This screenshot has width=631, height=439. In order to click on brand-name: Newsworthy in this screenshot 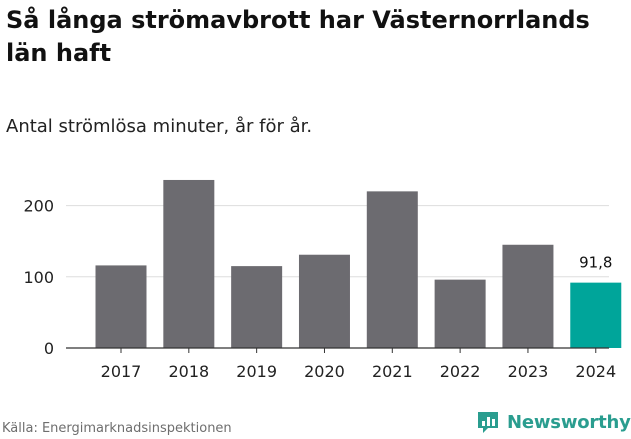, I will do `click(569, 422)`.